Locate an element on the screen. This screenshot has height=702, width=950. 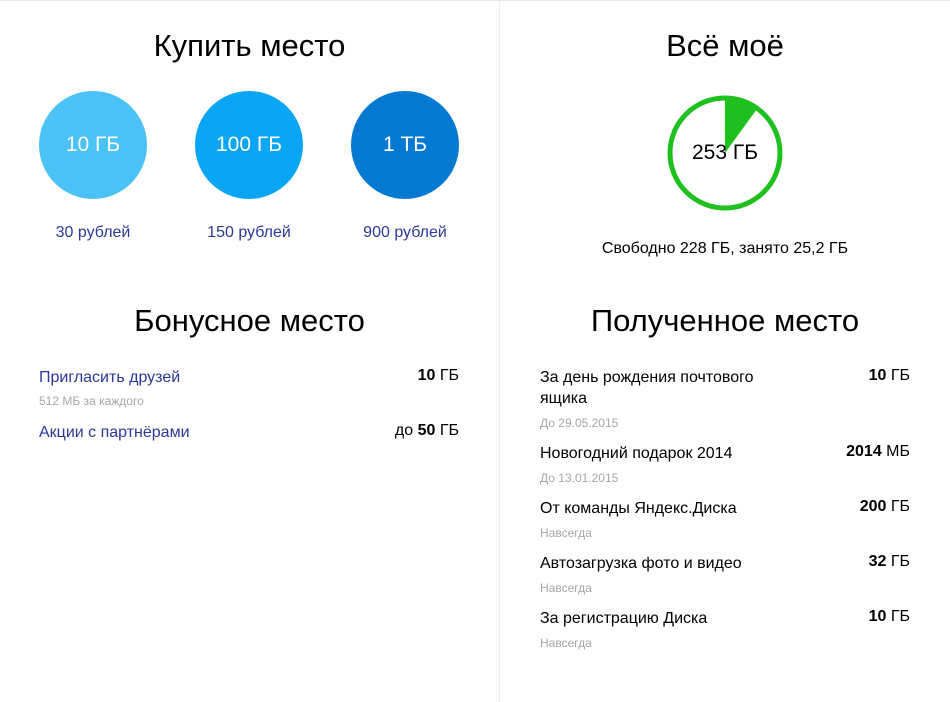
received-space-title: Полученное место is located at coordinates (725, 320).